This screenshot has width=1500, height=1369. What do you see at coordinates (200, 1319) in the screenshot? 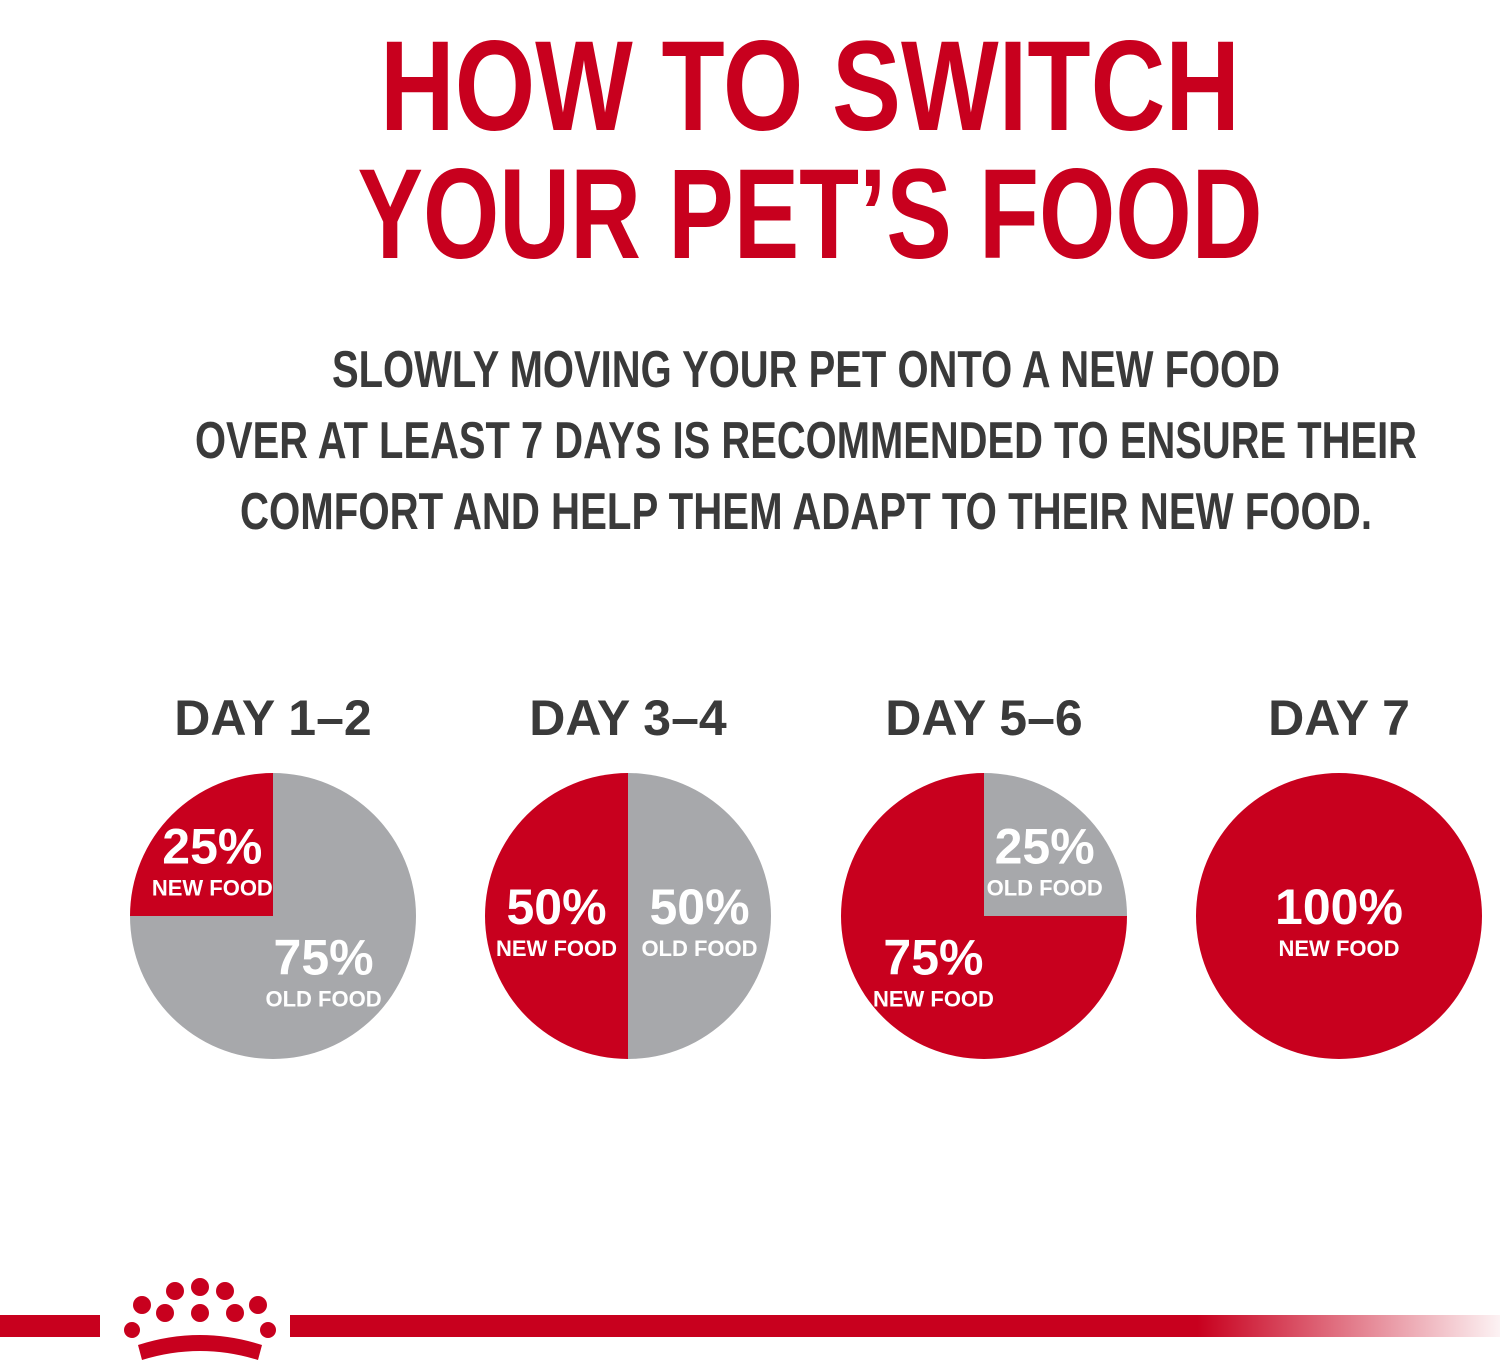
I see `crown-logo` at bounding box center [200, 1319].